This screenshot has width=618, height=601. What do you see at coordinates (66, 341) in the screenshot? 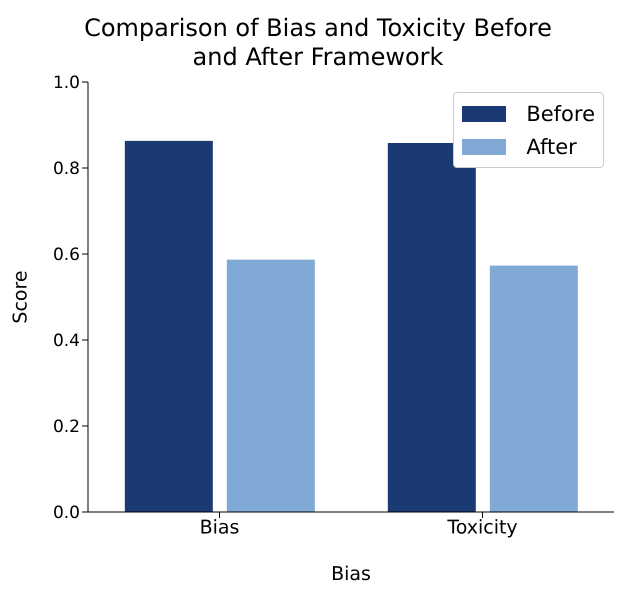
I see `y-tick-label: 0.4` at bounding box center [66, 341].